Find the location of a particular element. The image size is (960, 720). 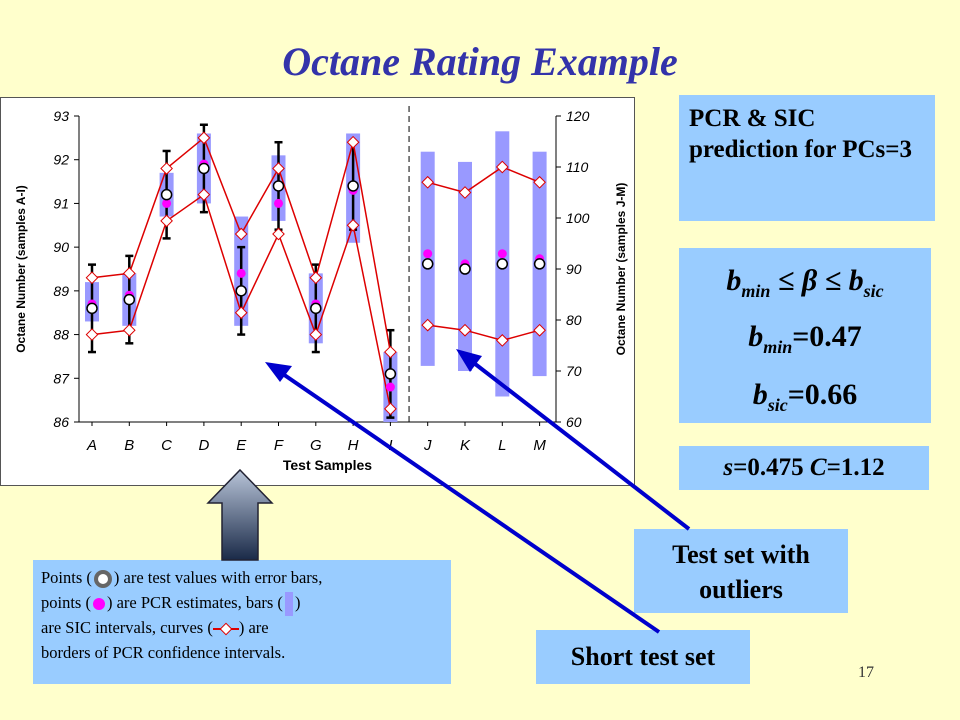

c-label: C is located at coordinates (818, 467).